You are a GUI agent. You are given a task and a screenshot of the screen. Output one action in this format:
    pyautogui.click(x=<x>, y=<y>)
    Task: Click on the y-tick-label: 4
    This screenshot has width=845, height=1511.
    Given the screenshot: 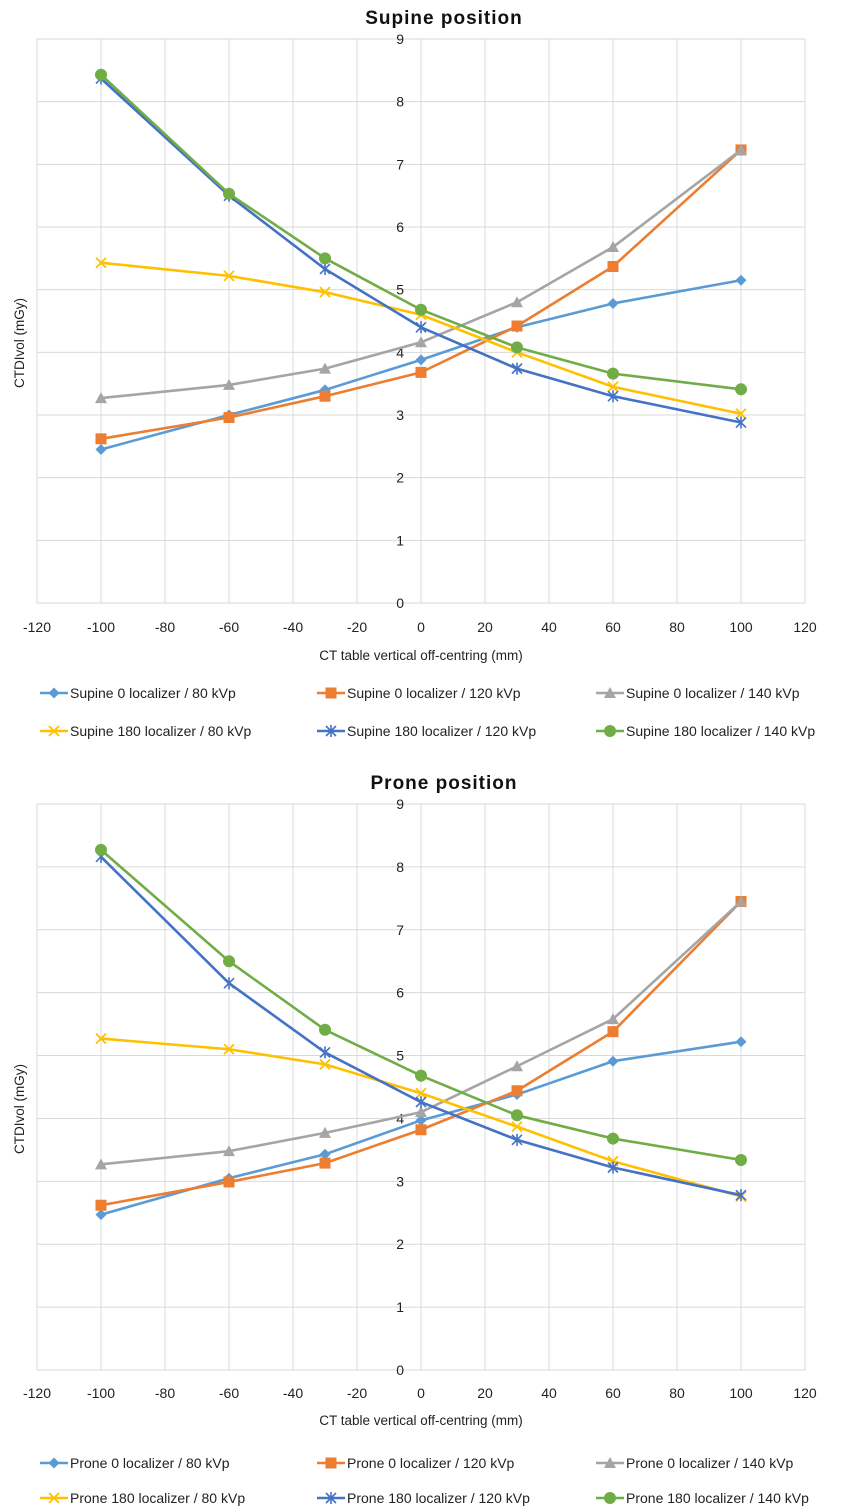 What is the action you would take?
    pyautogui.click(x=400, y=352)
    